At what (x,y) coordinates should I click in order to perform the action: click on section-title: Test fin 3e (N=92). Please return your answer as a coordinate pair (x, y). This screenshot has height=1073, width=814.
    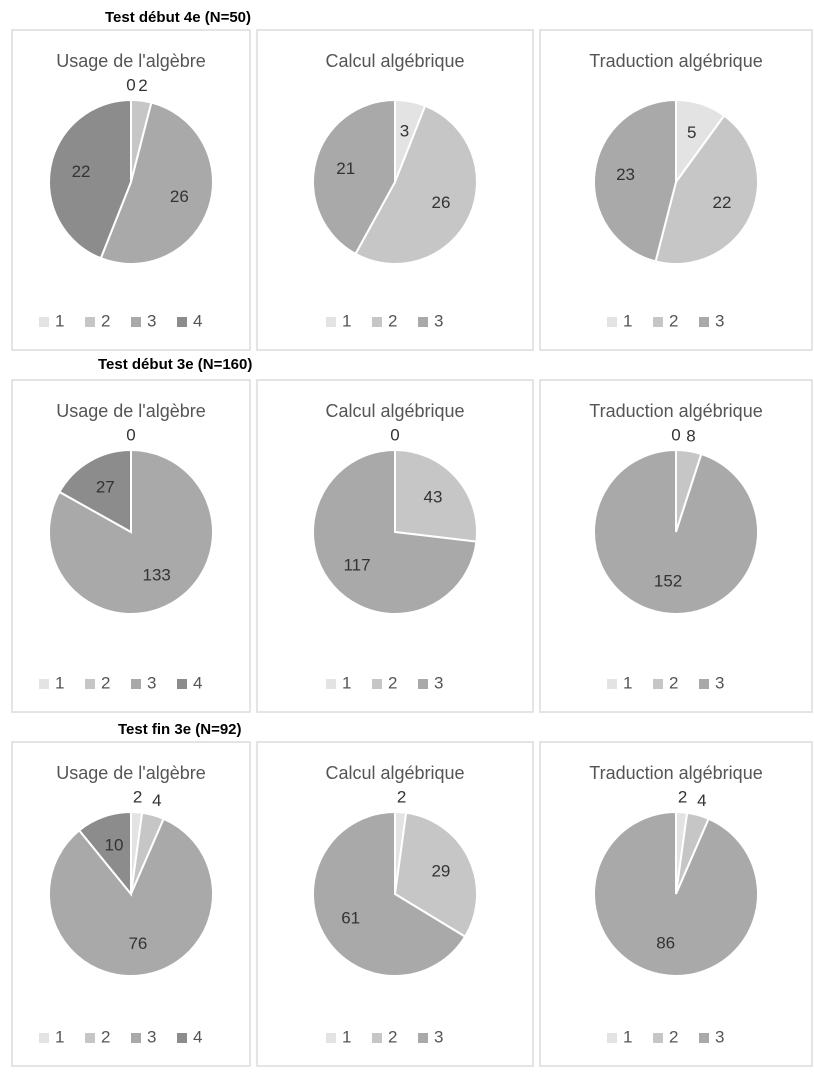
    Looking at the image, I should click on (180, 729).